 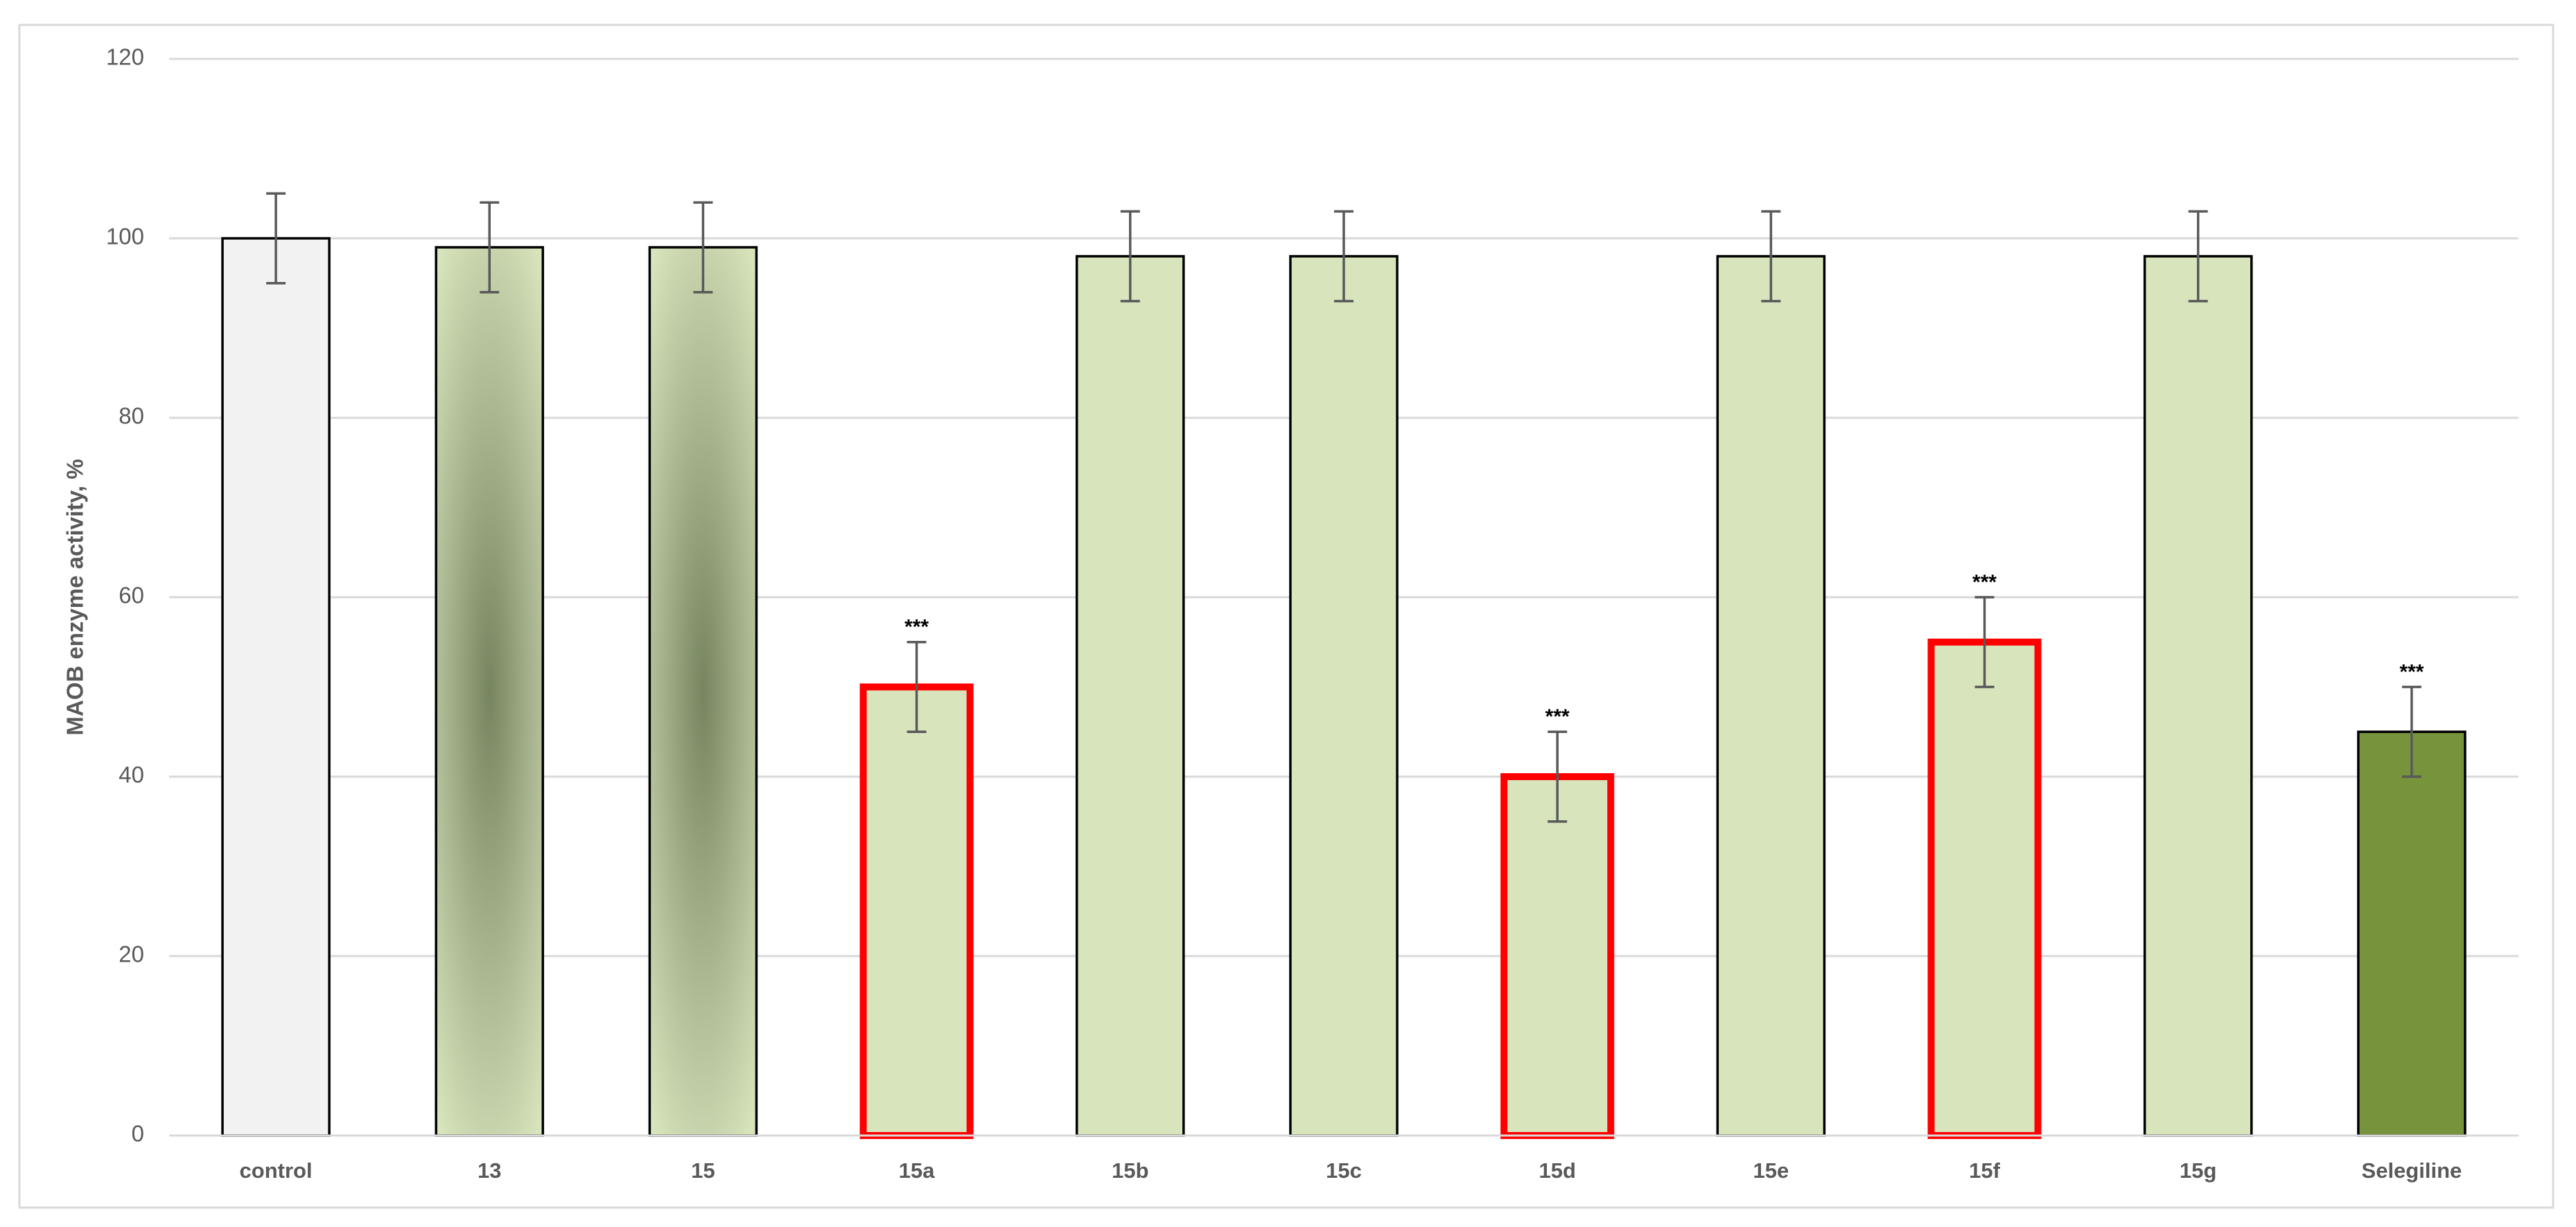 What do you see at coordinates (131, 416) in the screenshot?
I see `y-tick-label: 80` at bounding box center [131, 416].